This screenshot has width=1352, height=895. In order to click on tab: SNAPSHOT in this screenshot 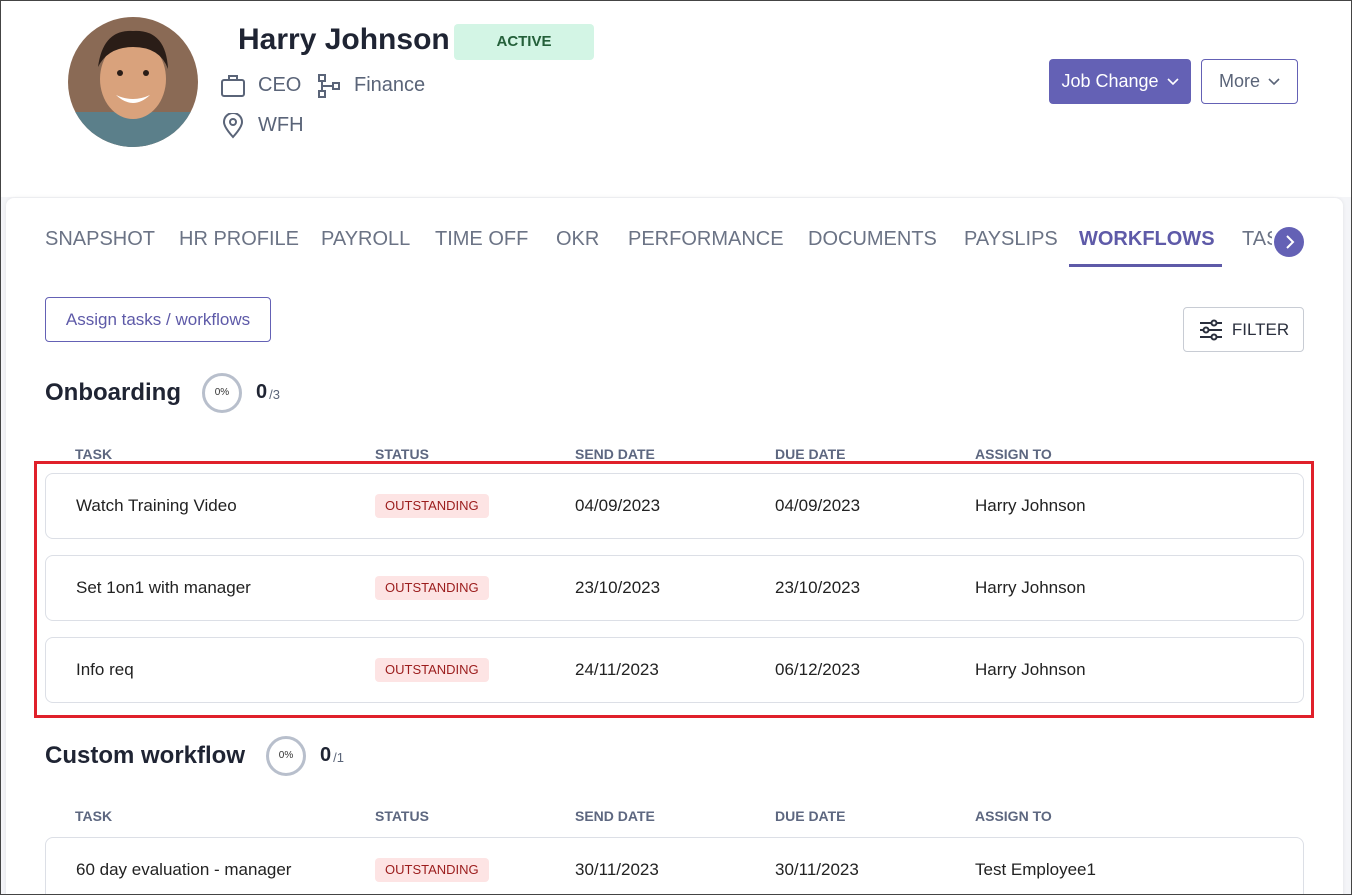, I will do `click(100, 239)`.